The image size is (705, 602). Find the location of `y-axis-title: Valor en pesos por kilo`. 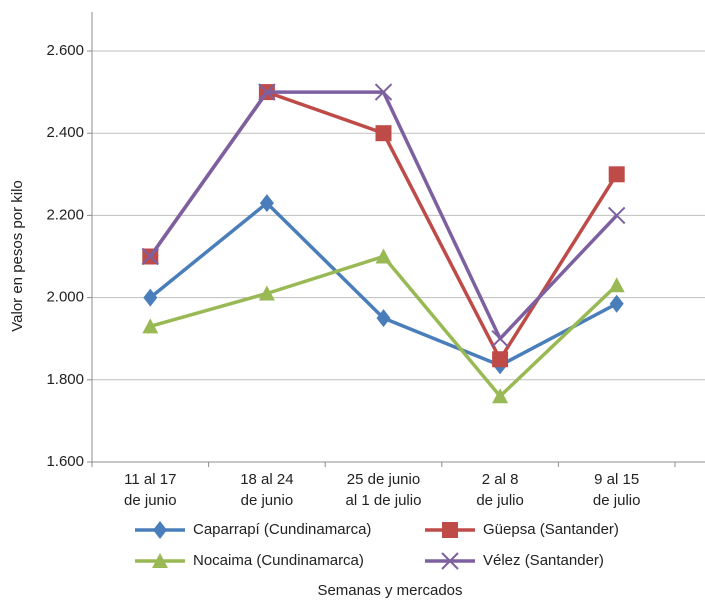

y-axis-title: Valor en pesos por kilo is located at coordinates (17, 255).